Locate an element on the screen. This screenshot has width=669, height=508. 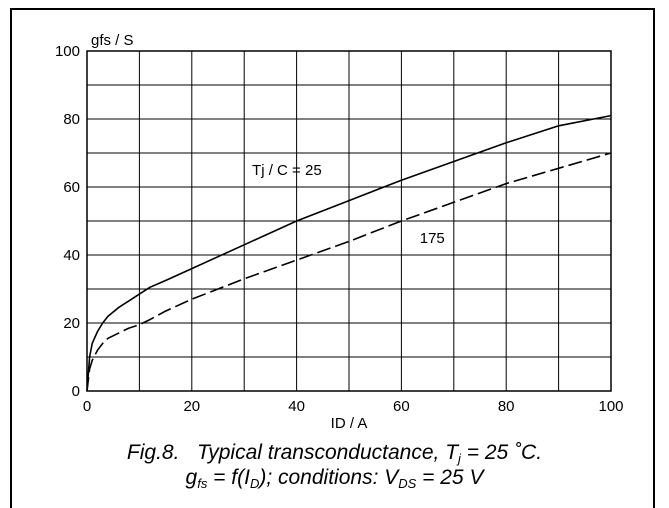
x-axis-title: ID / A is located at coordinates (349, 423).